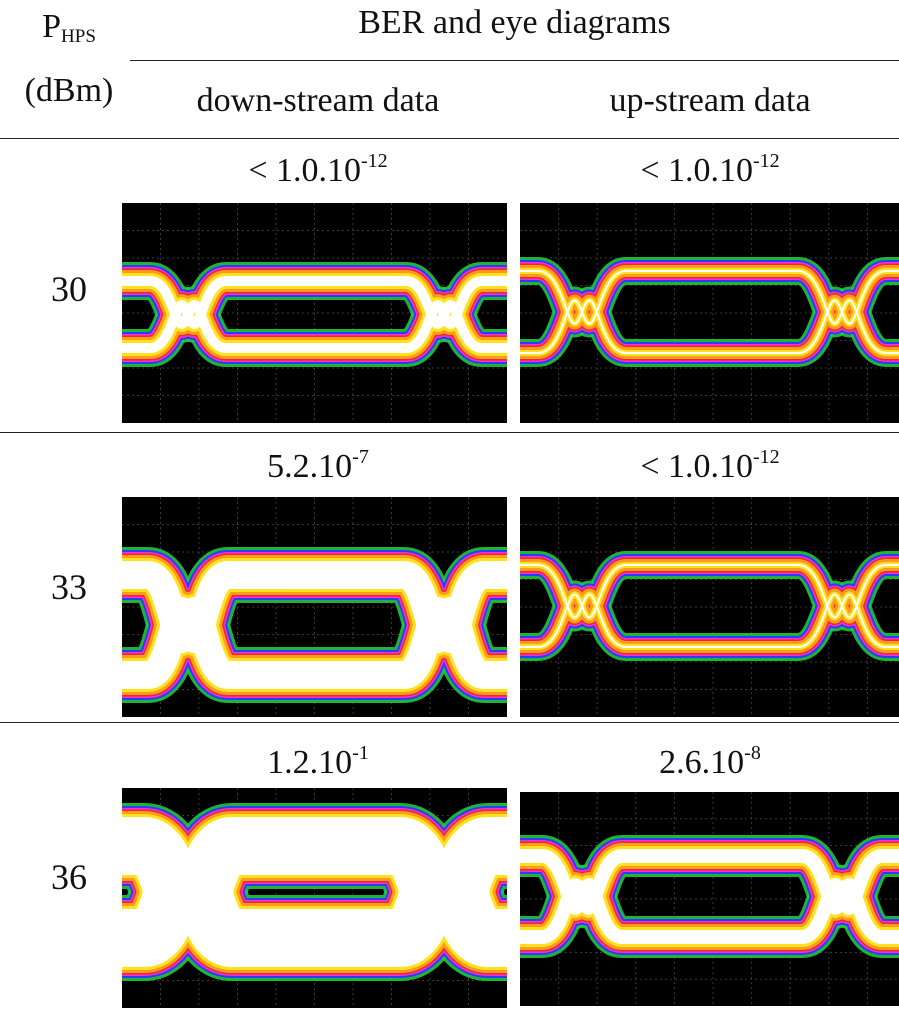 The height and width of the screenshot is (1015, 899). Describe the element at coordinates (514, 60) in the screenshot. I see `group-rule` at that location.